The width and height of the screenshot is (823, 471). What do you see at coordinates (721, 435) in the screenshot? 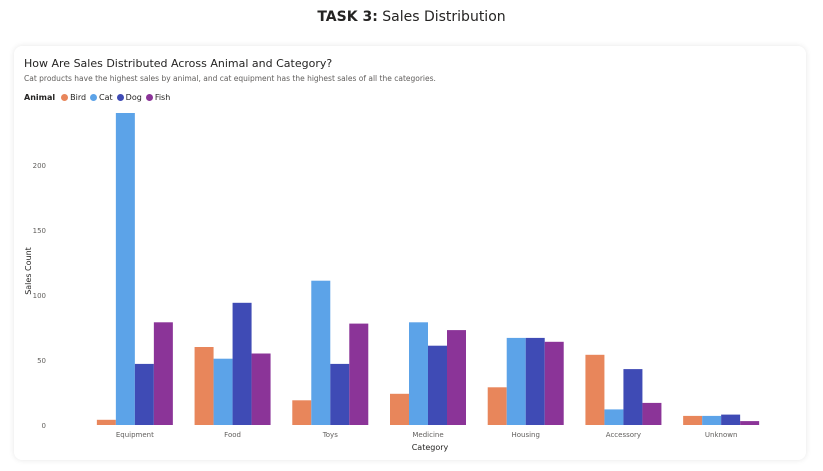
I see `x-tick-label: Unknown` at bounding box center [721, 435].